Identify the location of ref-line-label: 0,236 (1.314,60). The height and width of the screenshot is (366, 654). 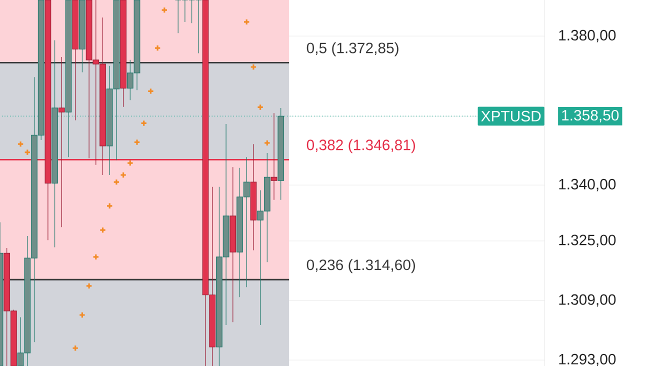
(361, 266).